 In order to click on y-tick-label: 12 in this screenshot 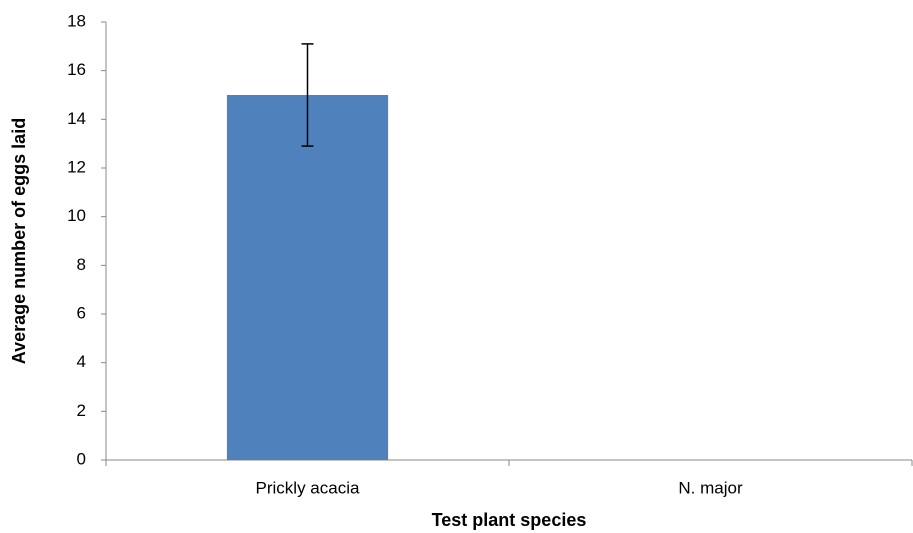, I will do `click(76, 166)`.